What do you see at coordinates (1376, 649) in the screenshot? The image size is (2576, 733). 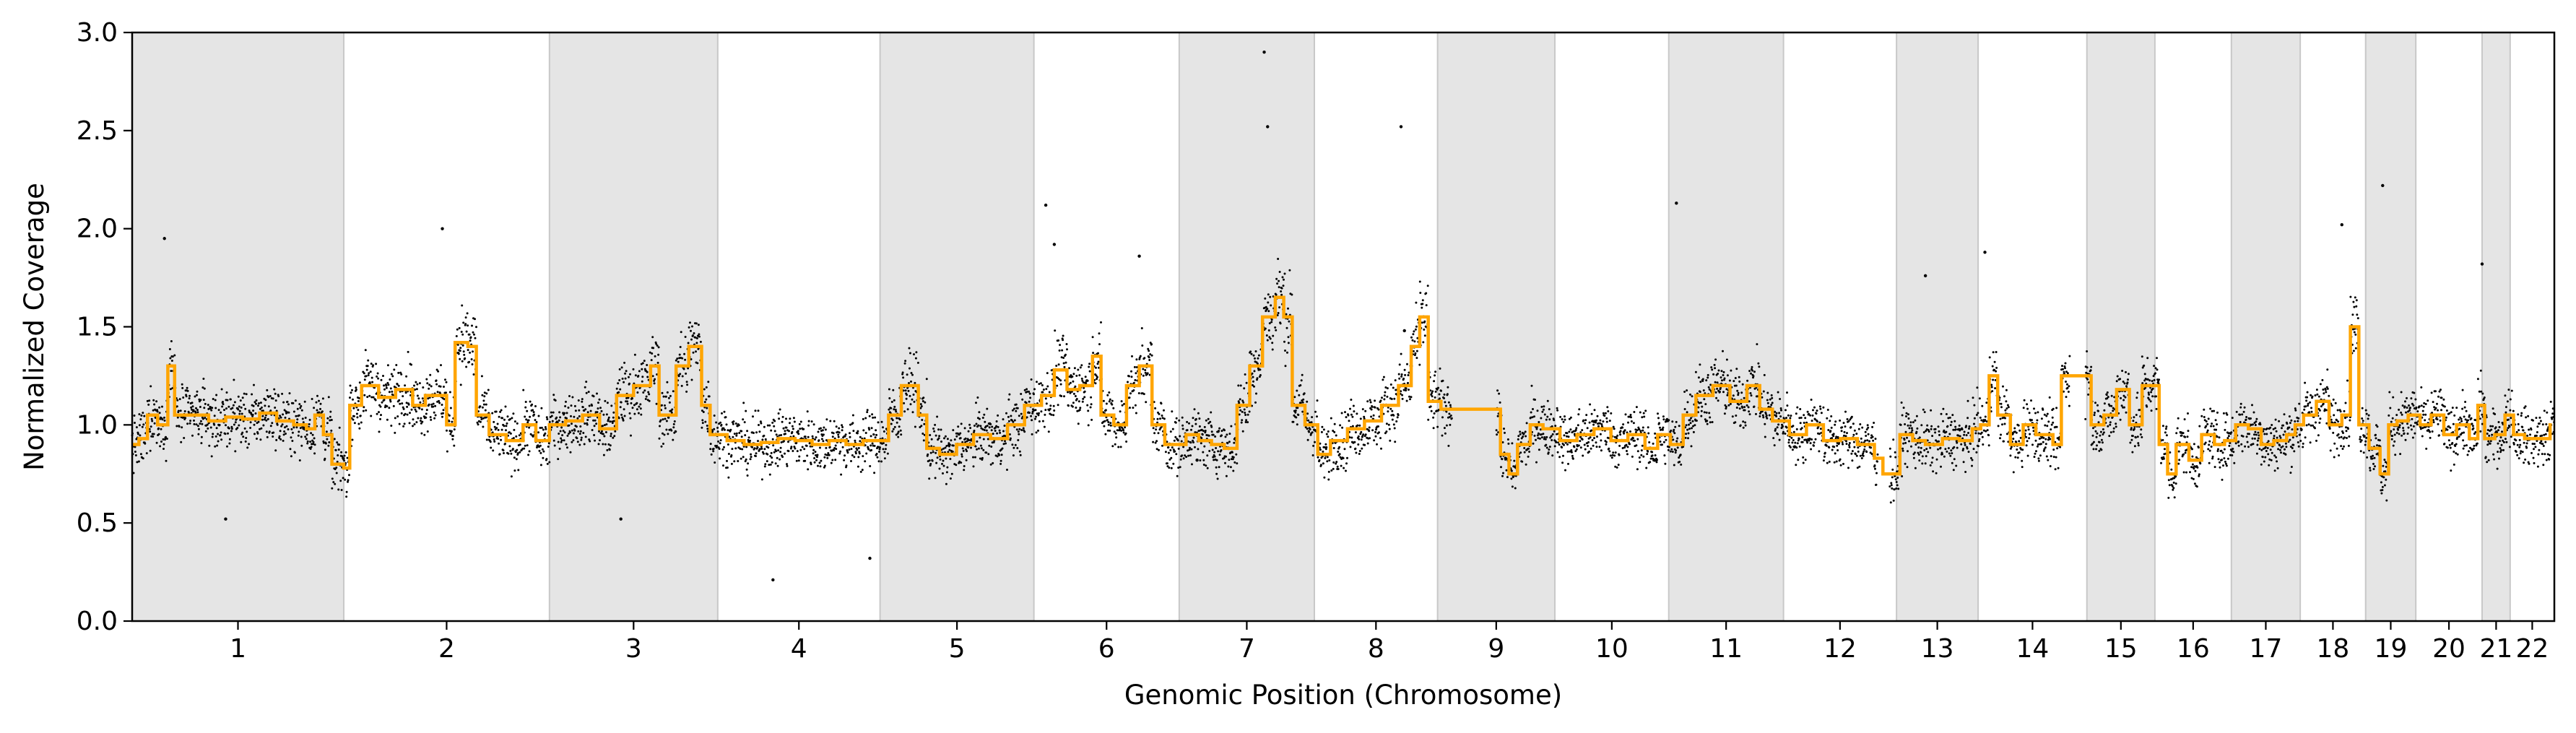 I see `x-tick-label-chr8: 8` at bounding box center [1376, 649].